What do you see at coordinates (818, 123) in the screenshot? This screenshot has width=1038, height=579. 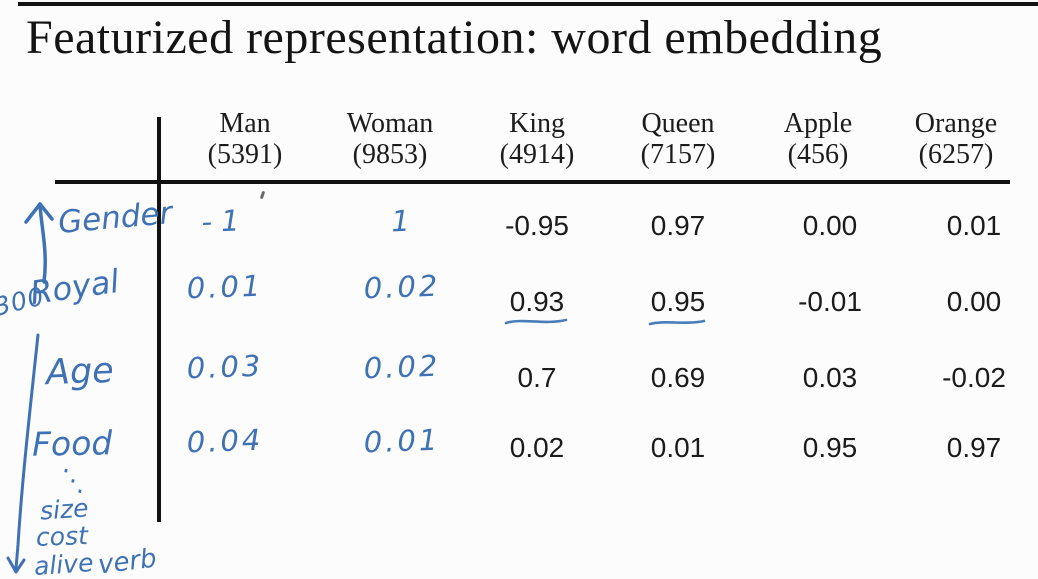 I see `column-word: Apple` at bounding box center [818, 123].